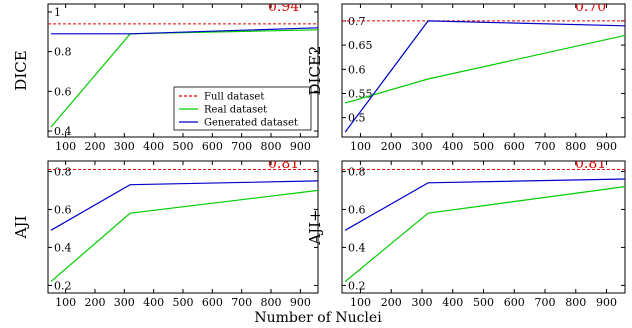 Image resolution: width=632 pixels, height=328 pixels. I want to click on y-axis-label: DICE2, so click(315, 71).